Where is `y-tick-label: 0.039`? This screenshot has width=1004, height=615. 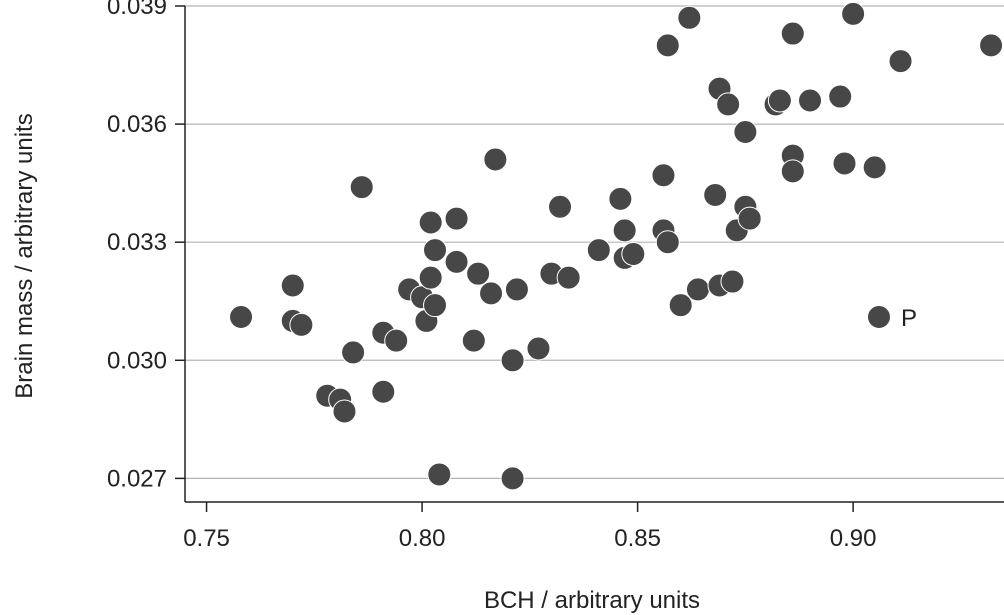 y-tick-label: 0.039 is located at coordinates (137, 10).